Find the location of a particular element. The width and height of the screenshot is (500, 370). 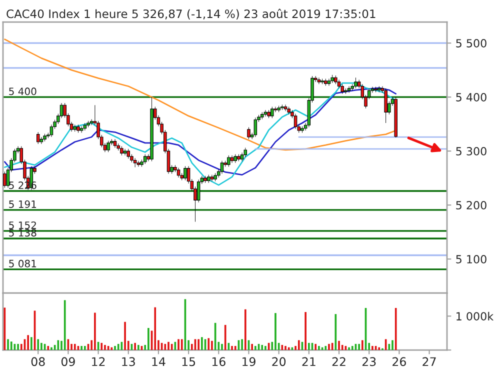

x-tick-label: 14 is located at coordinates (159, 361).